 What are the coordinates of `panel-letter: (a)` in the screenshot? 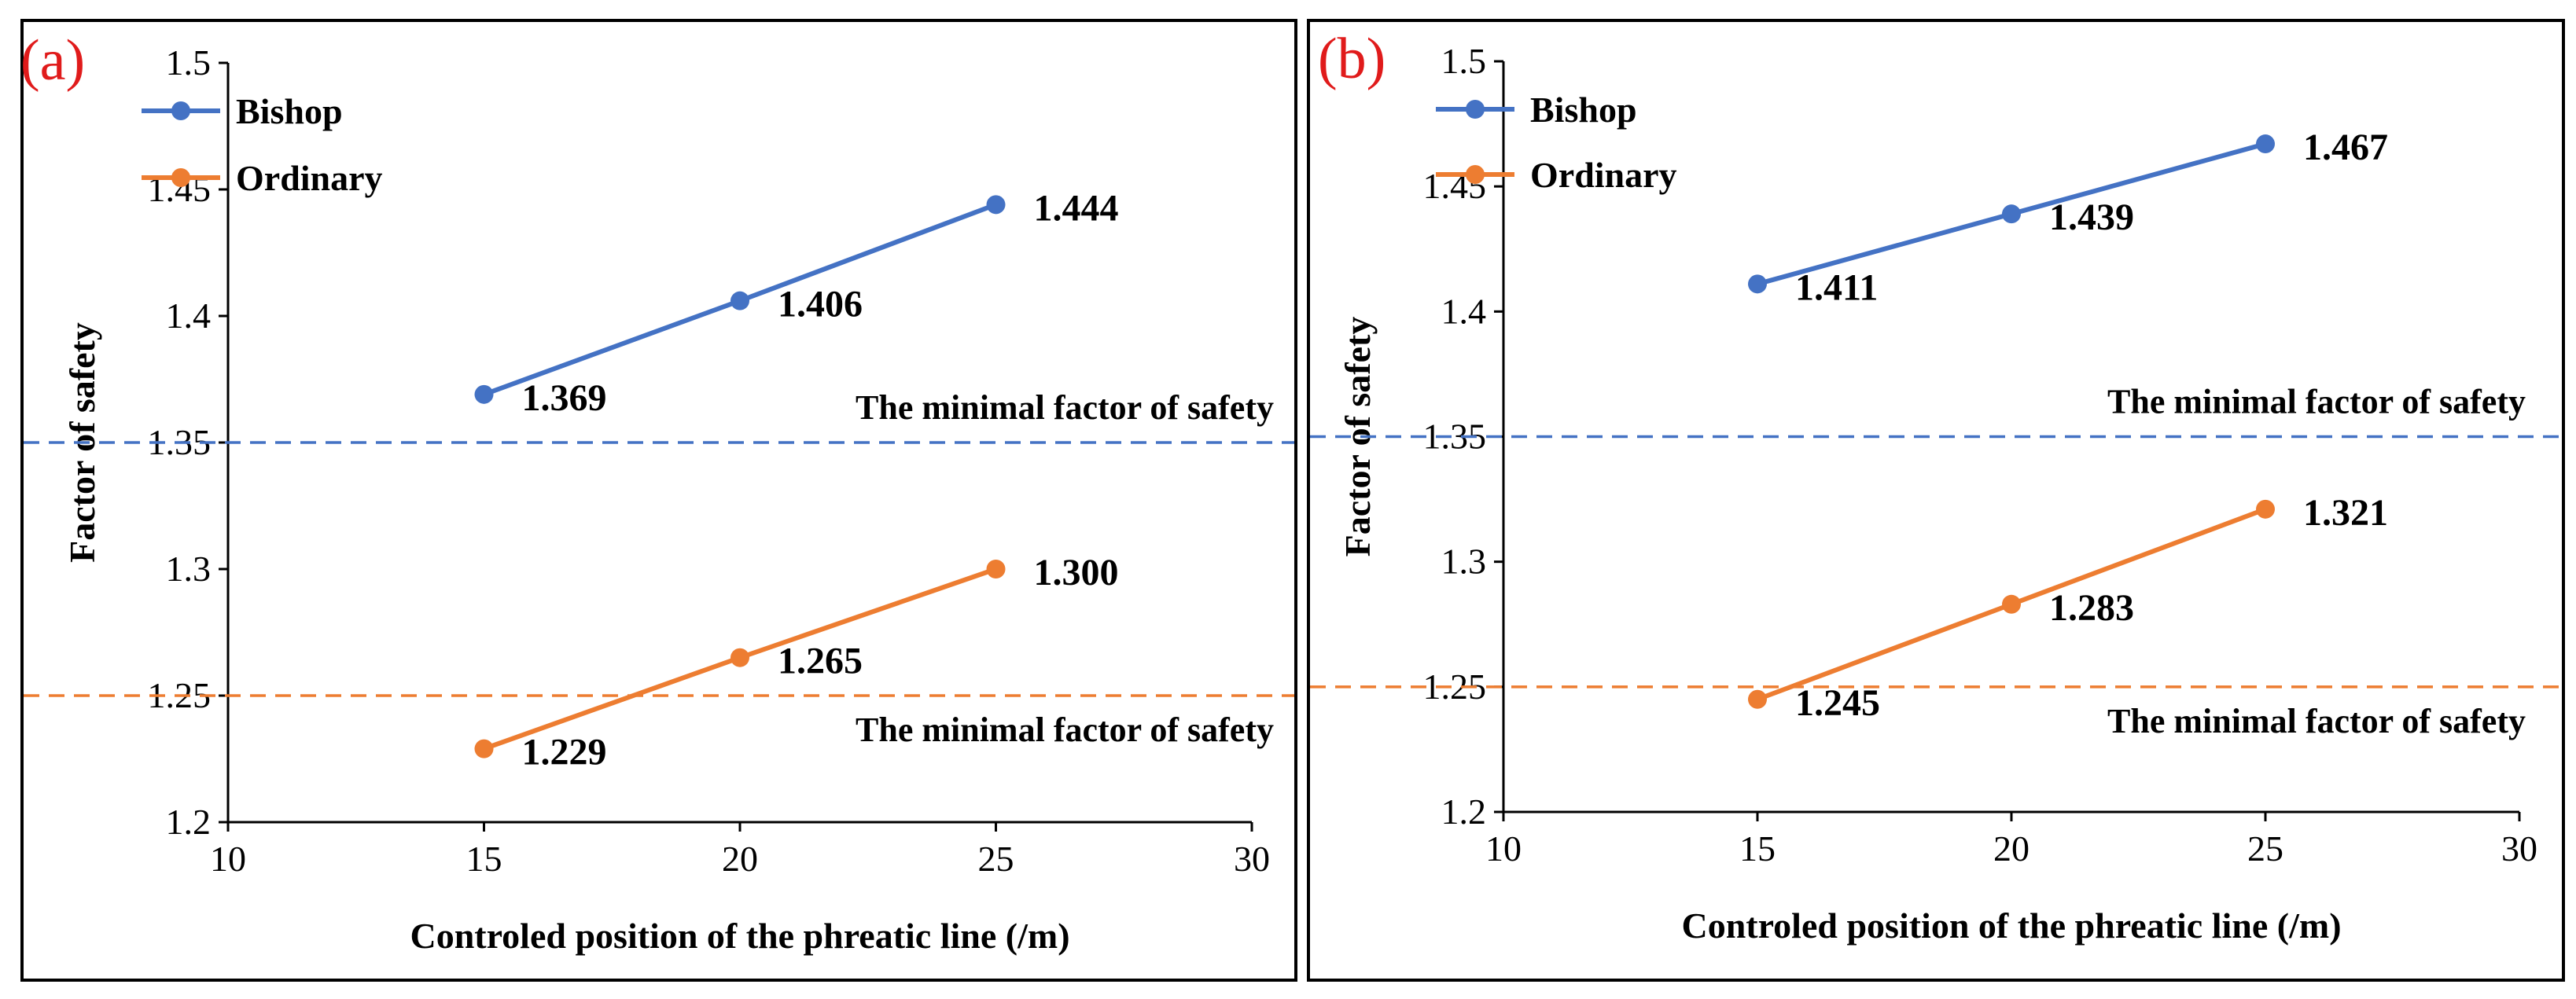 It's located at (53, 60).